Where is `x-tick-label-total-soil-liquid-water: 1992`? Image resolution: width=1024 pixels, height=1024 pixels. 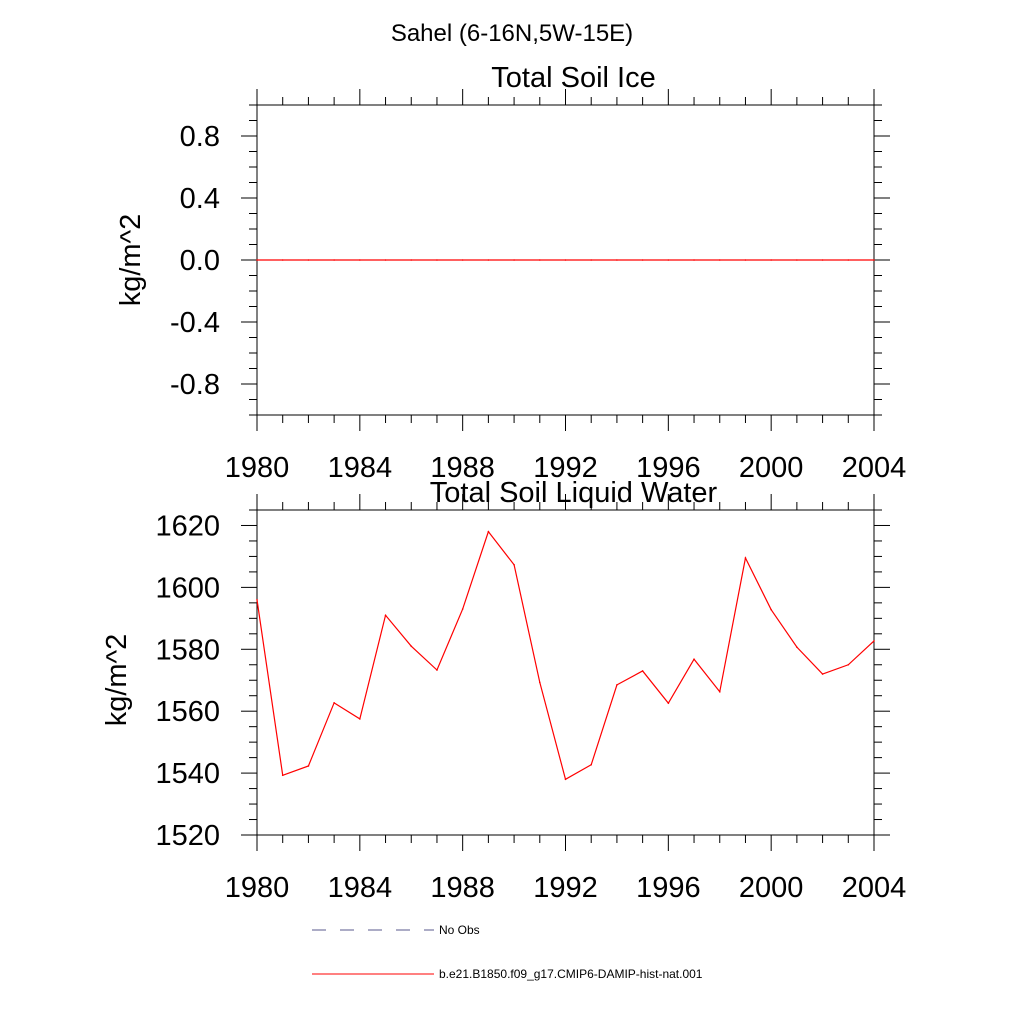 x-tick-label-total-soil-liquid-water: 1992 is located at coordinates (565, 888).